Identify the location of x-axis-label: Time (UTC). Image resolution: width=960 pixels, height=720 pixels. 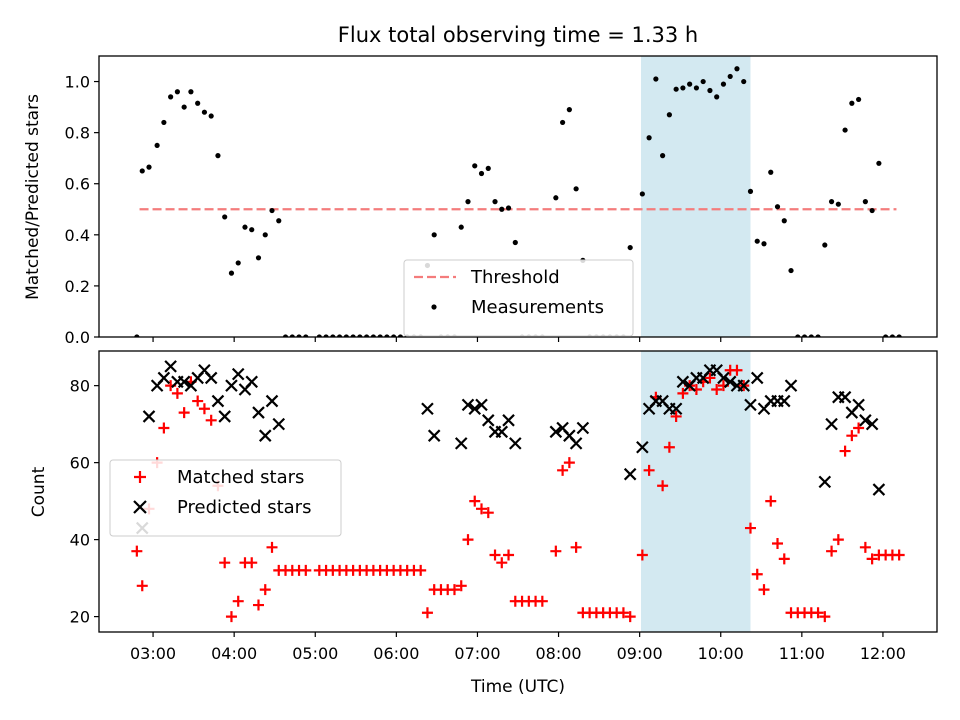
(517, 687).